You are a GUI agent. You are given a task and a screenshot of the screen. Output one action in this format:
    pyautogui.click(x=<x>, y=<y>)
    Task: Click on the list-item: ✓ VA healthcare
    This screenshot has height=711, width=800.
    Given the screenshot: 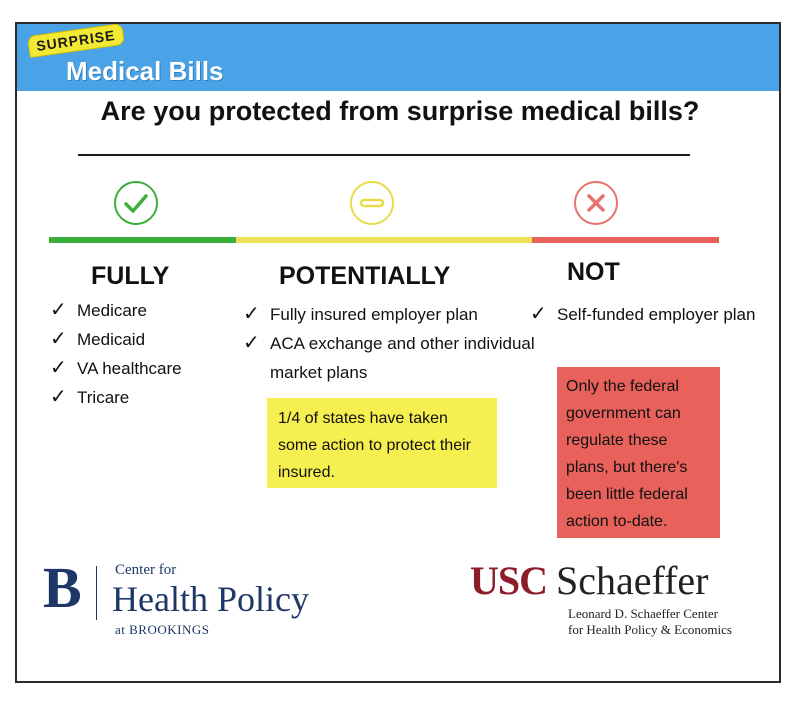 What is the action you would take?
    pyautogui.click(x=116, y=368)
    